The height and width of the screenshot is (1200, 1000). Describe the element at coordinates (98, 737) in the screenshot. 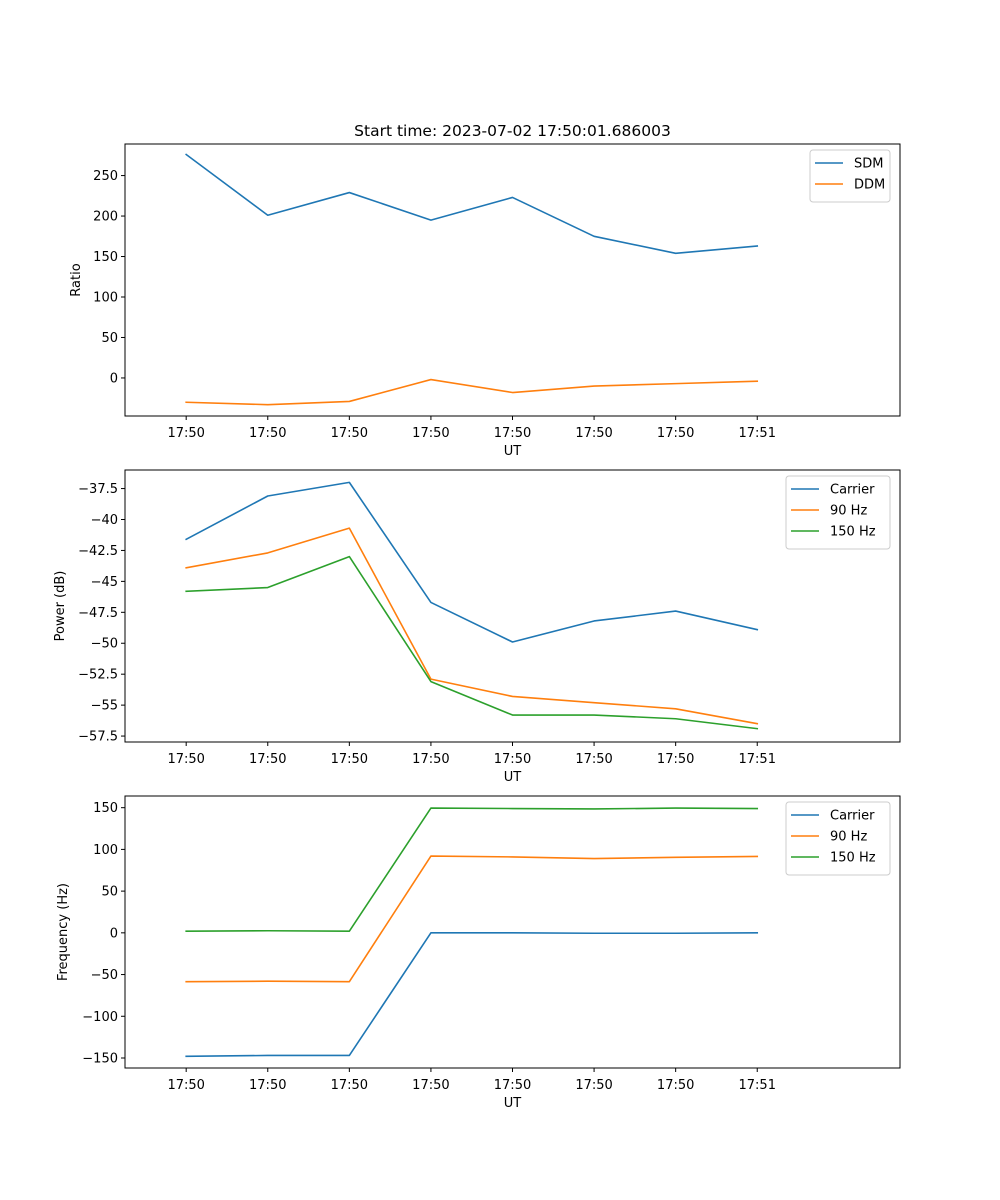

I see `y-tick-label: −57.5` at that location.